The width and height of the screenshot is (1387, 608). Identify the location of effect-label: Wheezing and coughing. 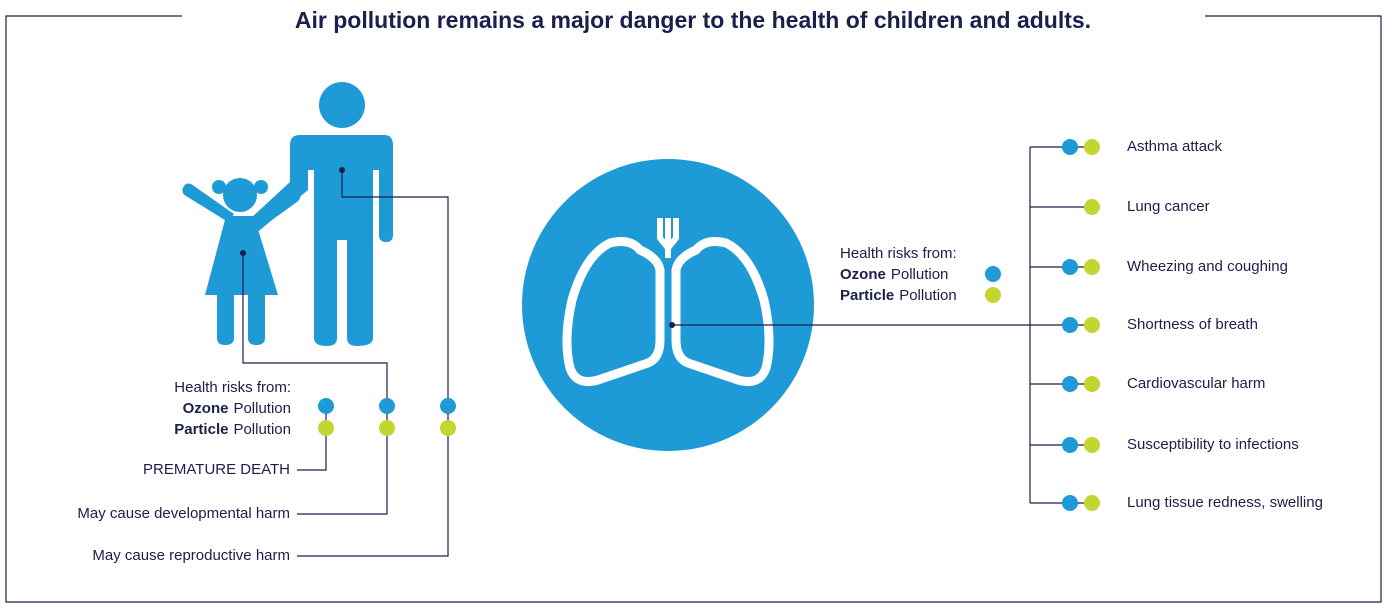
(1207, 266).